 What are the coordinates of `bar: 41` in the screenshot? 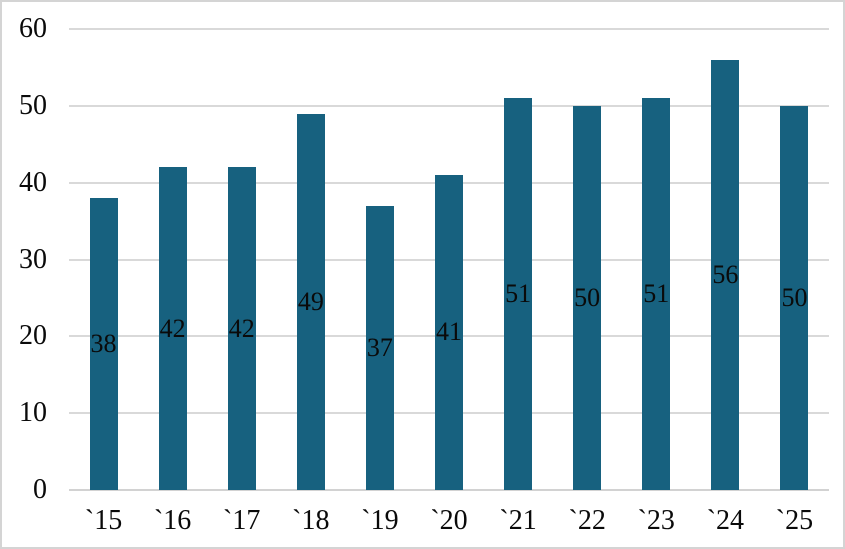 It's located at (449, 332).